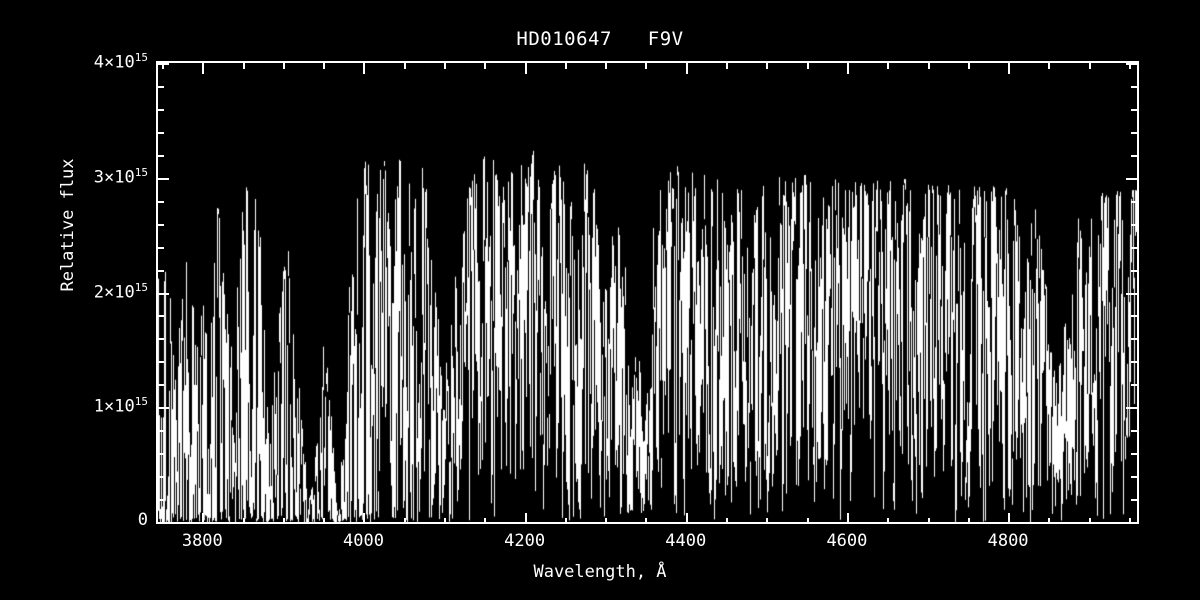 The height and width of the screenshot is (600, 1200). Describe the element at coordinates (202, 541) in the screenshot. I see `x-tick-label: 3800` at that location.